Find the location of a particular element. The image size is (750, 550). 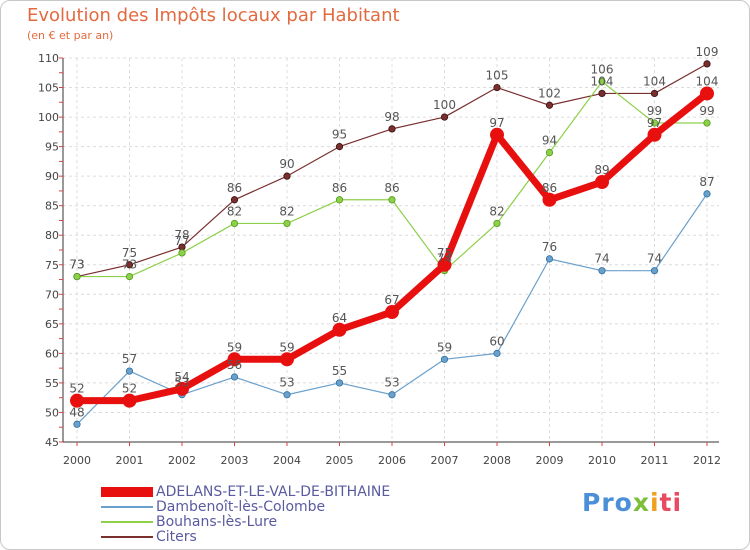

y-tick-label: 85 is located at coordinates (52, 206).